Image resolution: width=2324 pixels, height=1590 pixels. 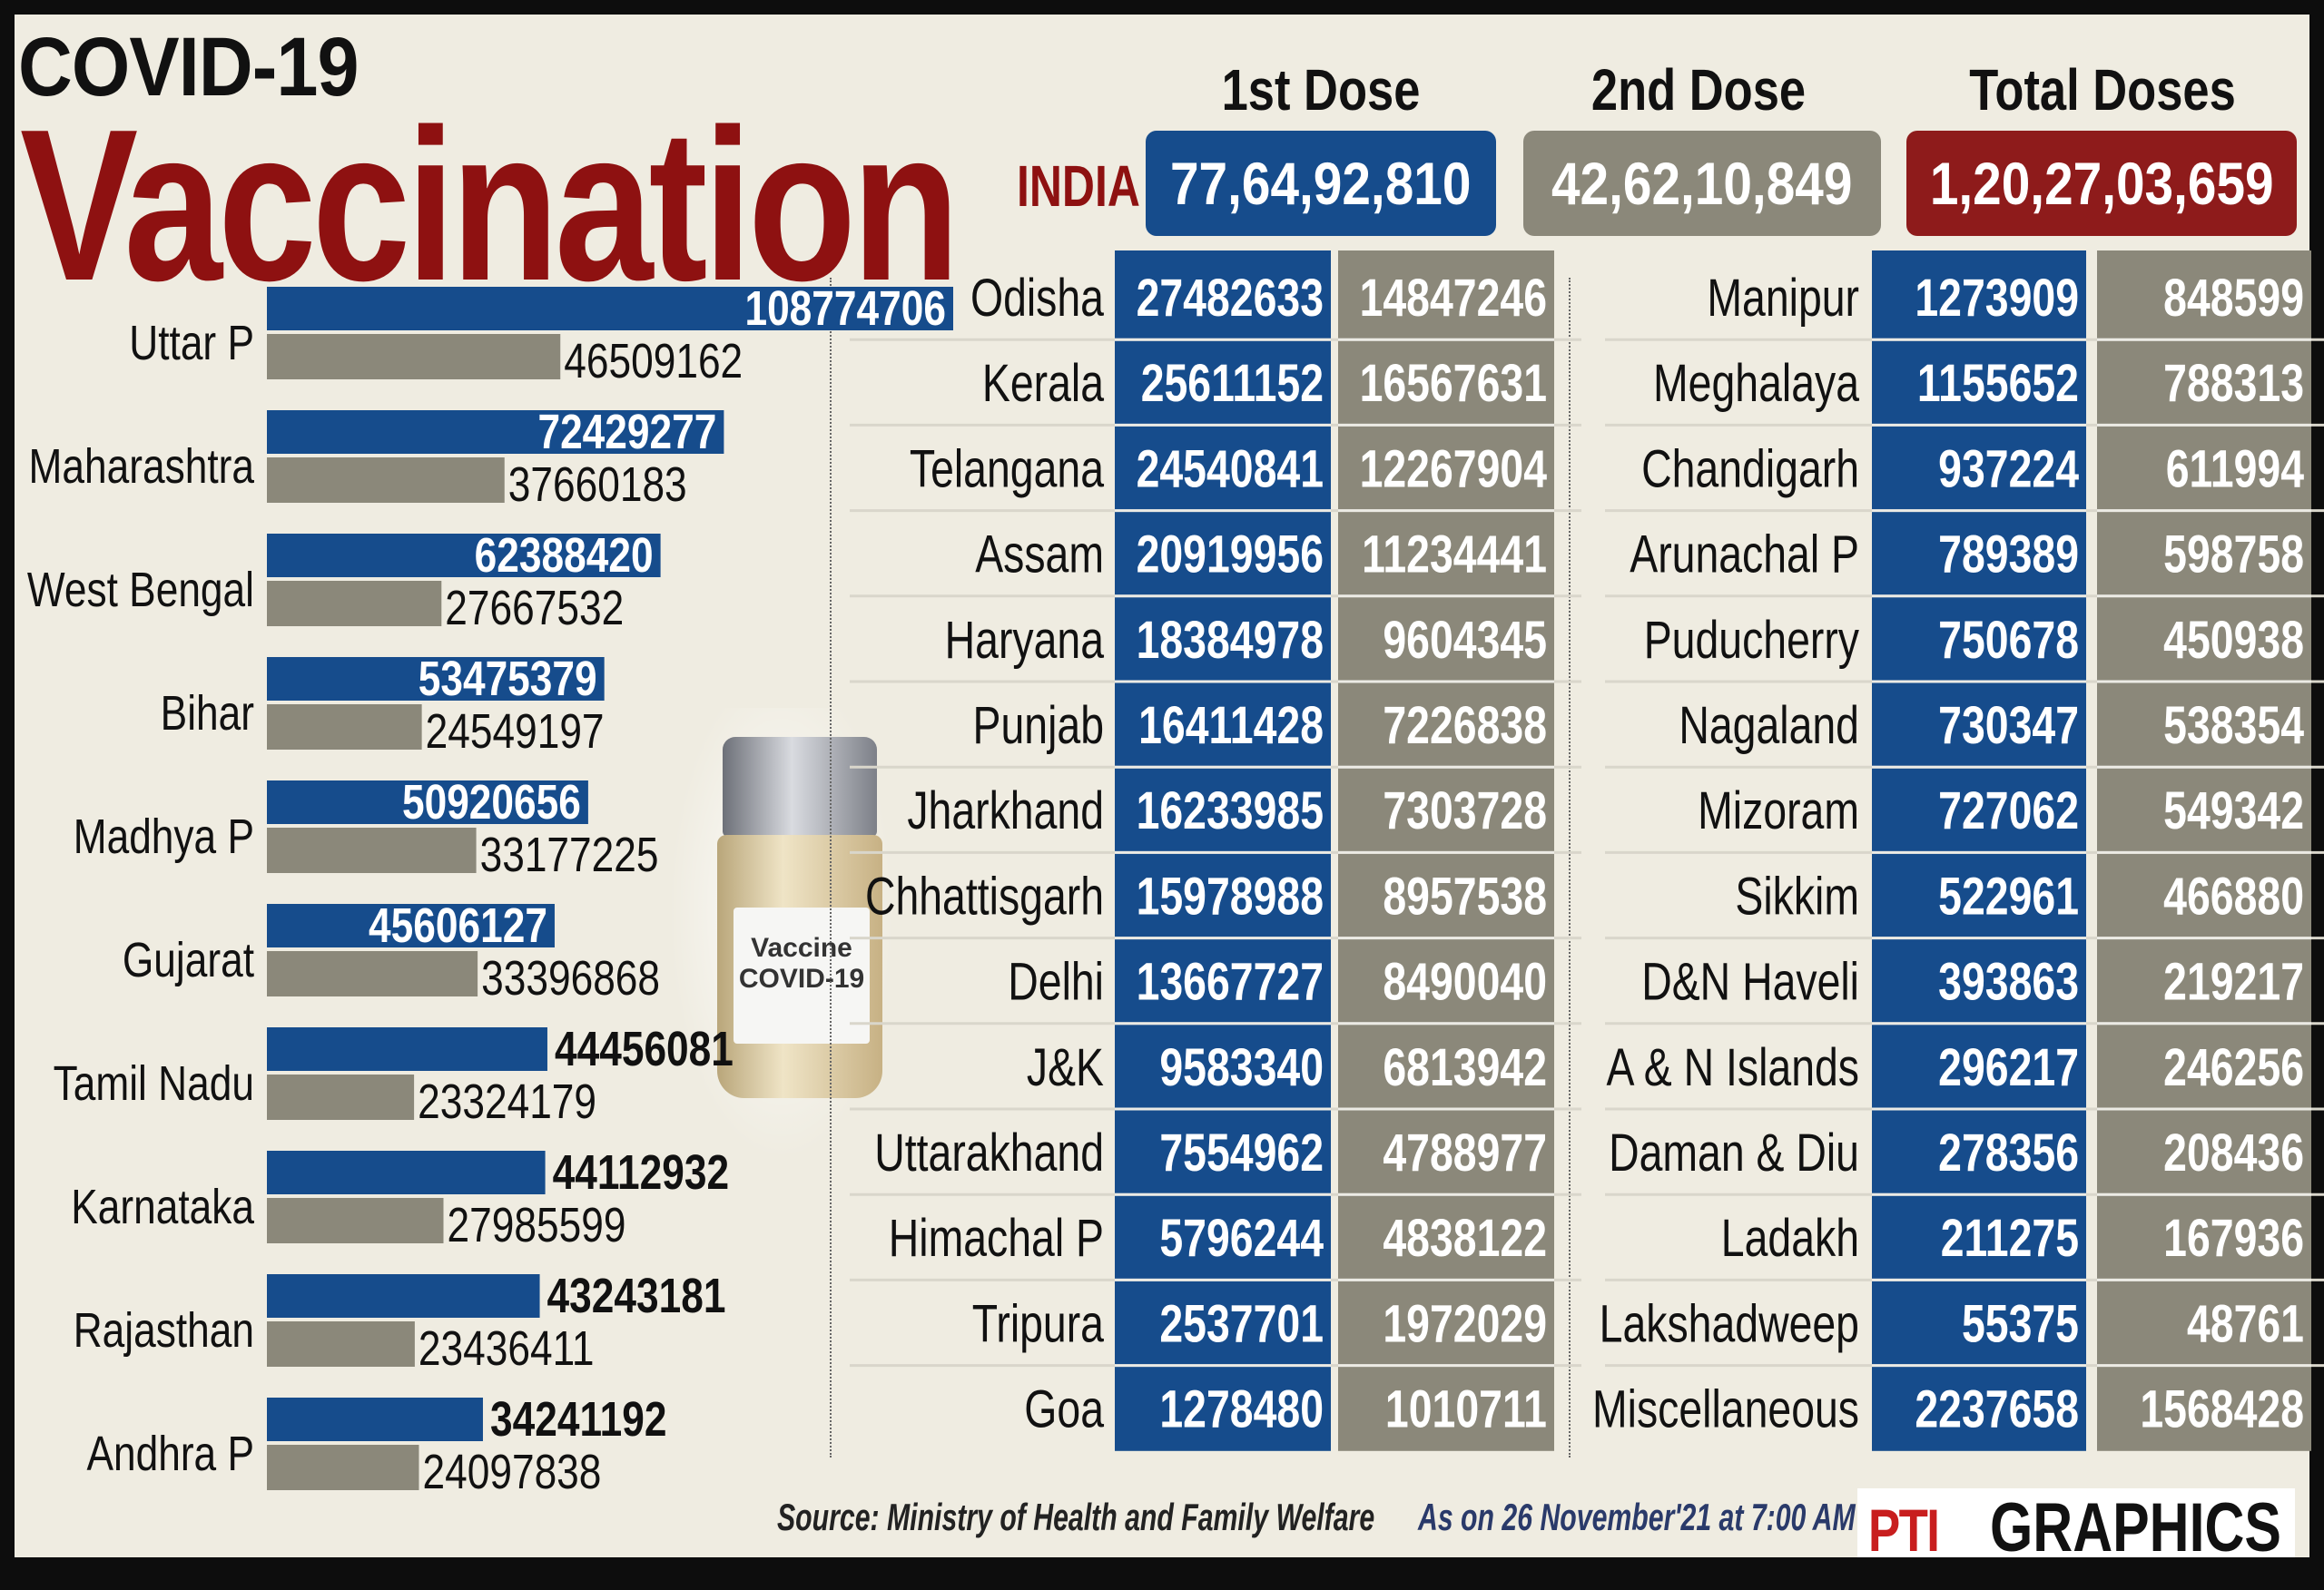 What do you see at coordinates (515, 731) in the screenshot?
I see `second-dose-value-group: 24549197` at bounding box center [515, 731].